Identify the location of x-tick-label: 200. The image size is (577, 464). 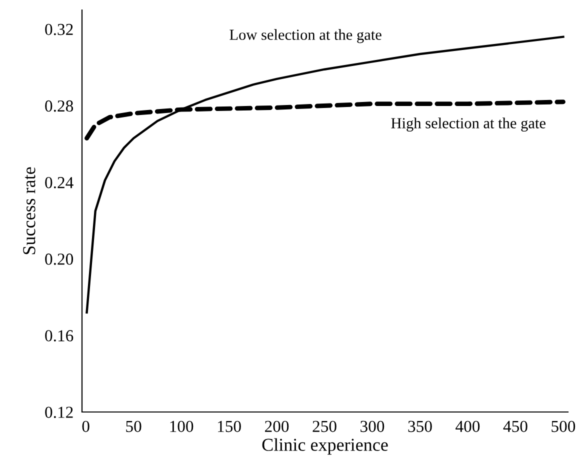
(277, 426).